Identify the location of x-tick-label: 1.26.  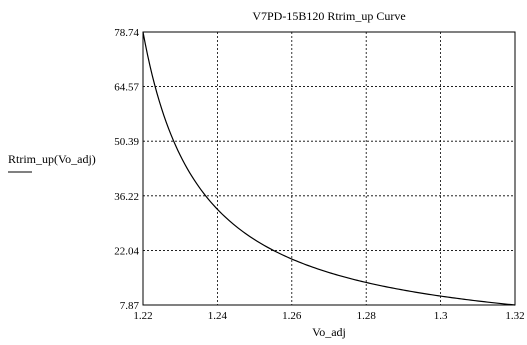
(292, 316).